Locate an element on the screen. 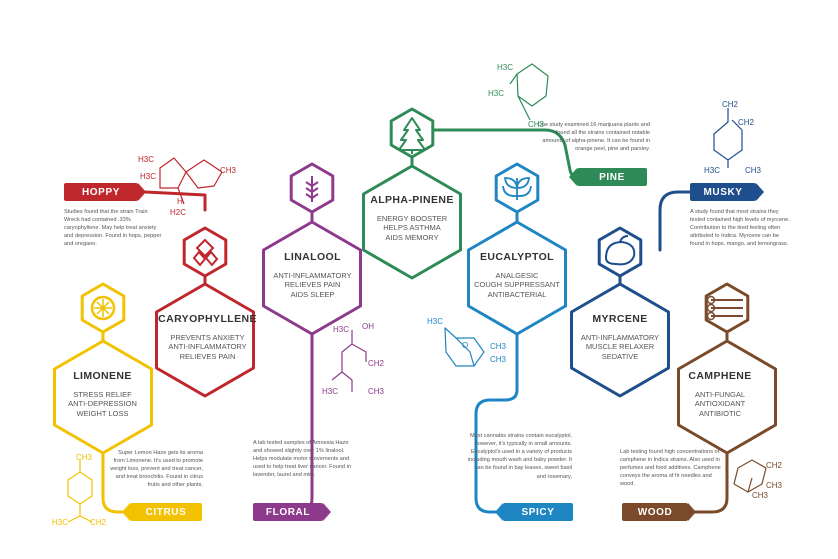 The height and width of the screenshot is (559, 838). alpha-pinene-effect: ENERGY BOOSTER is located at coordinates (412, 218).